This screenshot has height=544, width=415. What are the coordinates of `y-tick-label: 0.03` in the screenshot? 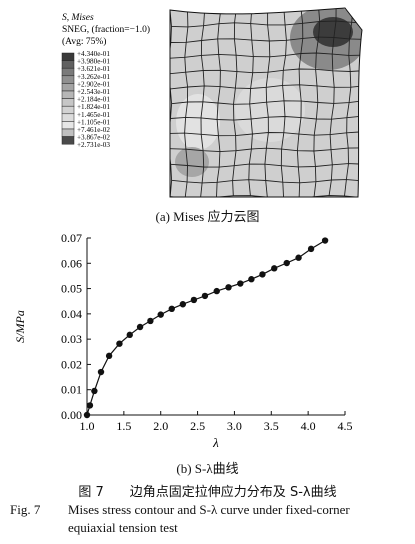 It's located at (71, 339).